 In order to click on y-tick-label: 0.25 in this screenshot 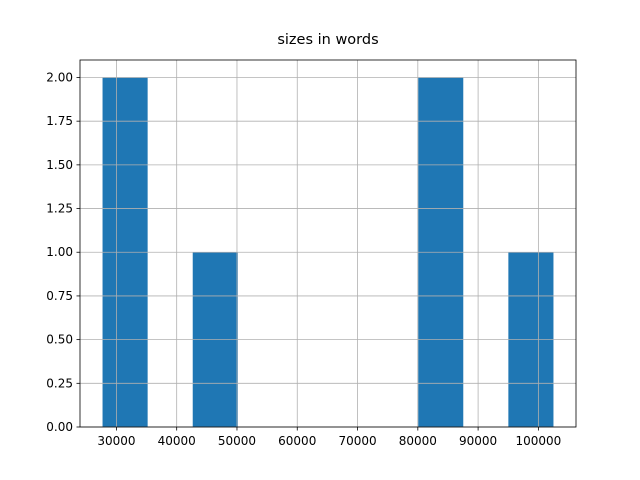, I will do `click(59, 383)`.